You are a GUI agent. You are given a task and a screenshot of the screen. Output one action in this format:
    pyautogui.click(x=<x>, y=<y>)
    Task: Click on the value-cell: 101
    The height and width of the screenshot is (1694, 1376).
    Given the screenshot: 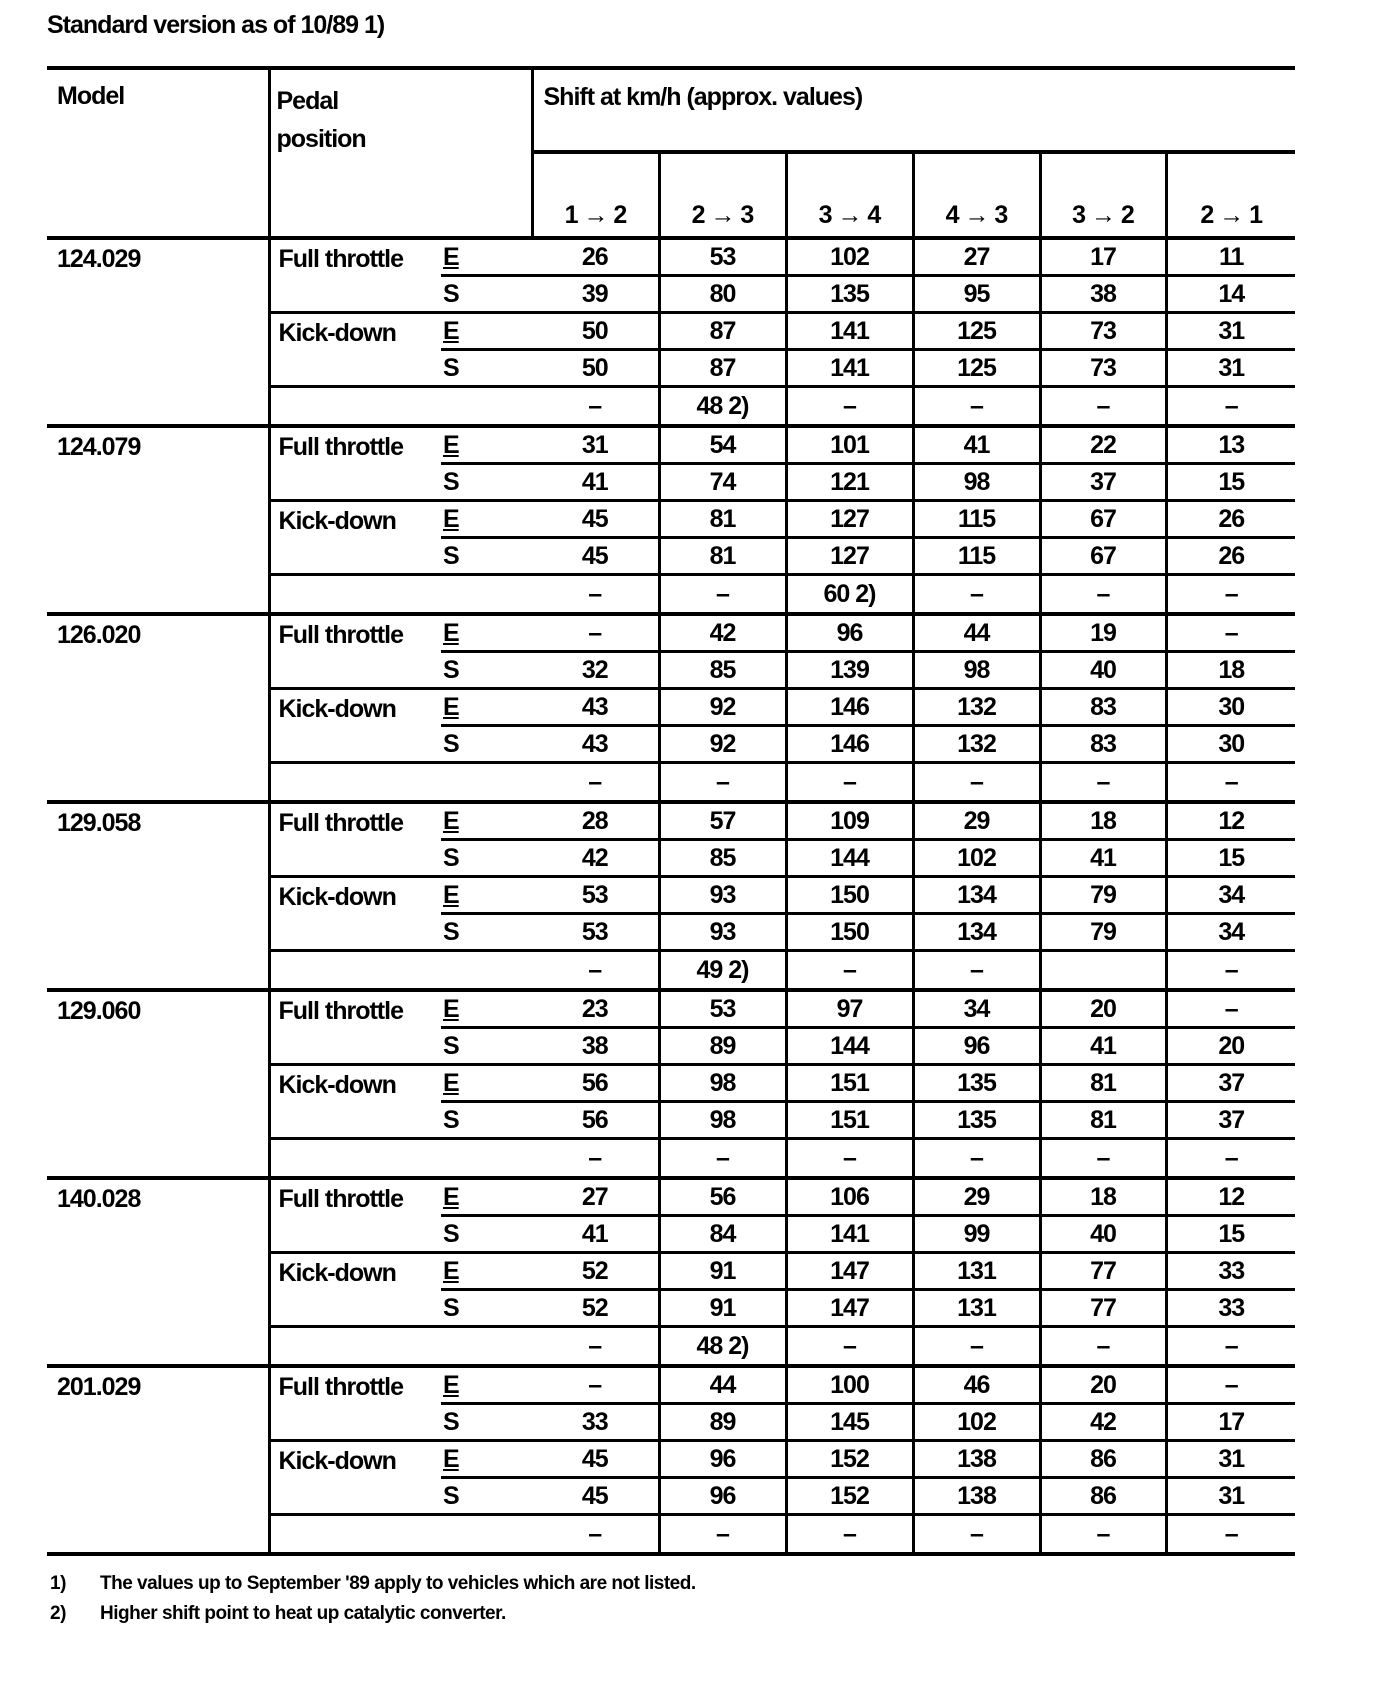 What is the action you would take?
    pyautogui.click(x=850, y=445)
    